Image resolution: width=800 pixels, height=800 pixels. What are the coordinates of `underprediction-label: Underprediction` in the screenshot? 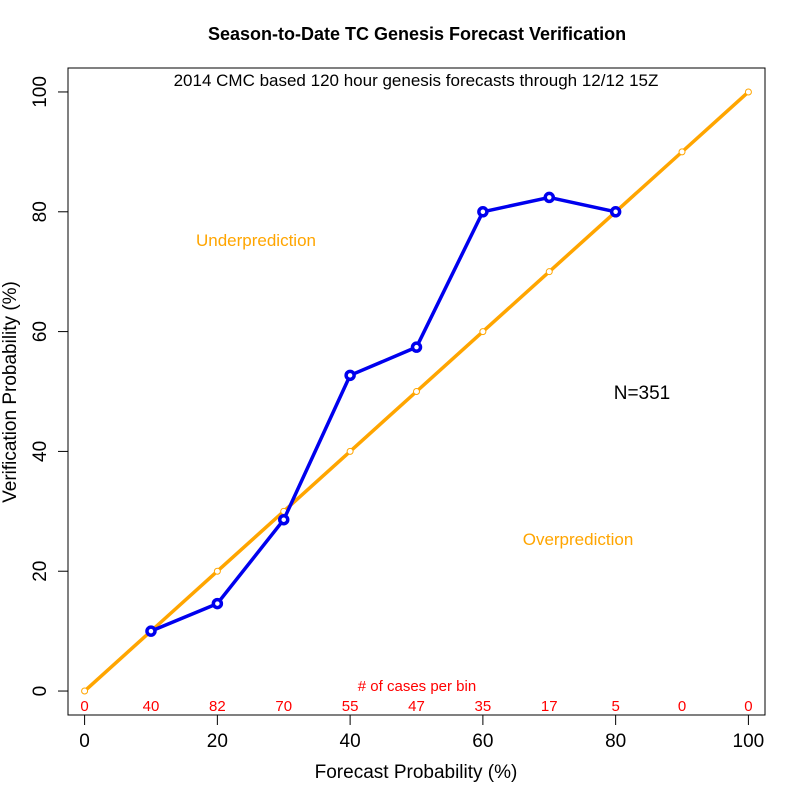 It's located at (256, 240).